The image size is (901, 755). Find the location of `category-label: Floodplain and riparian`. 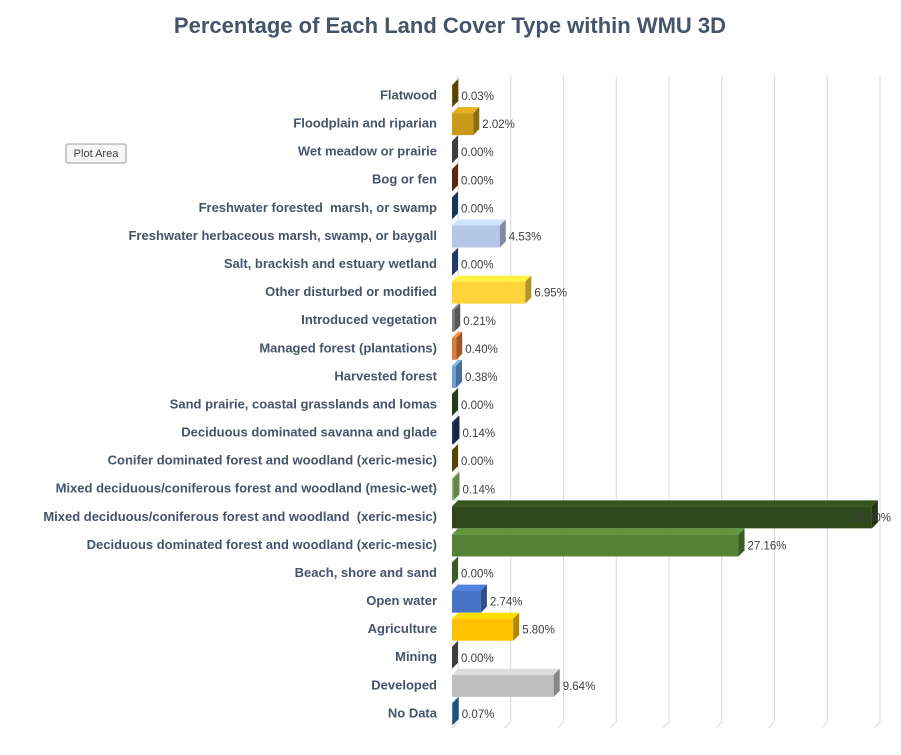

category-label: Floodplain and riparian is located at coordinates (365, 123).